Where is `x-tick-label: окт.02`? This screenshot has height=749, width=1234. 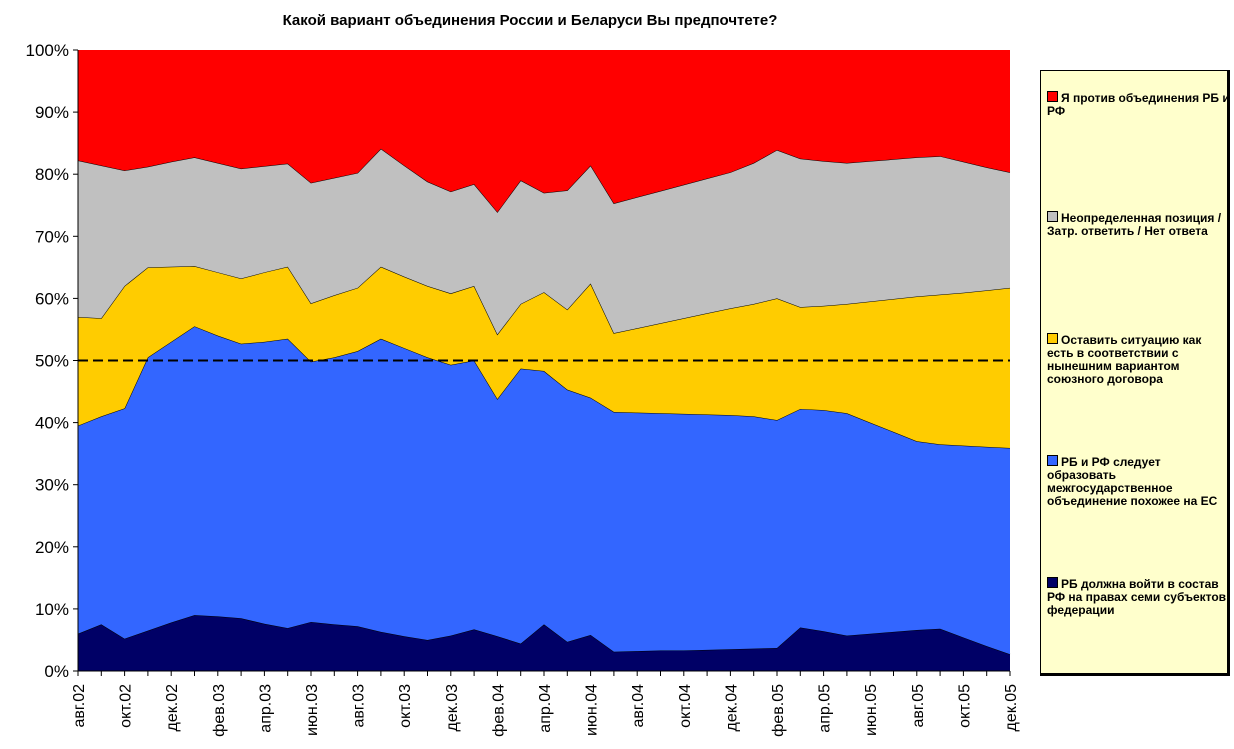 x-tick-label: окт.02 is located at coordinates (126, 706).